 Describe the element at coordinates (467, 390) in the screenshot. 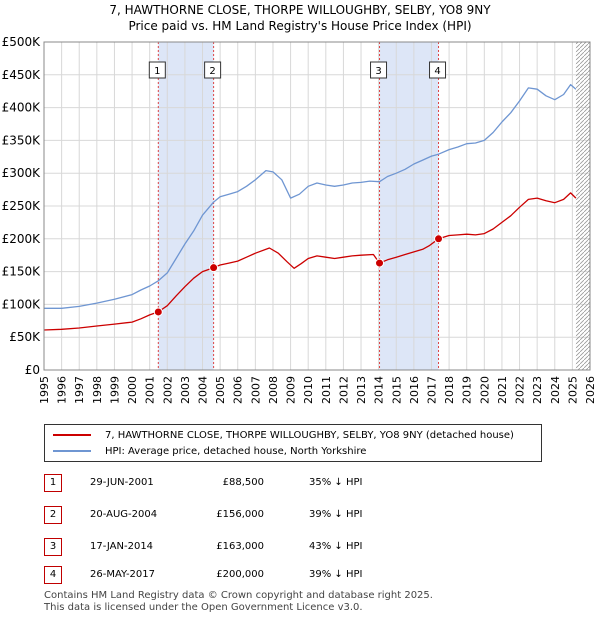

I see `x-tick-label: 2019` at that location.